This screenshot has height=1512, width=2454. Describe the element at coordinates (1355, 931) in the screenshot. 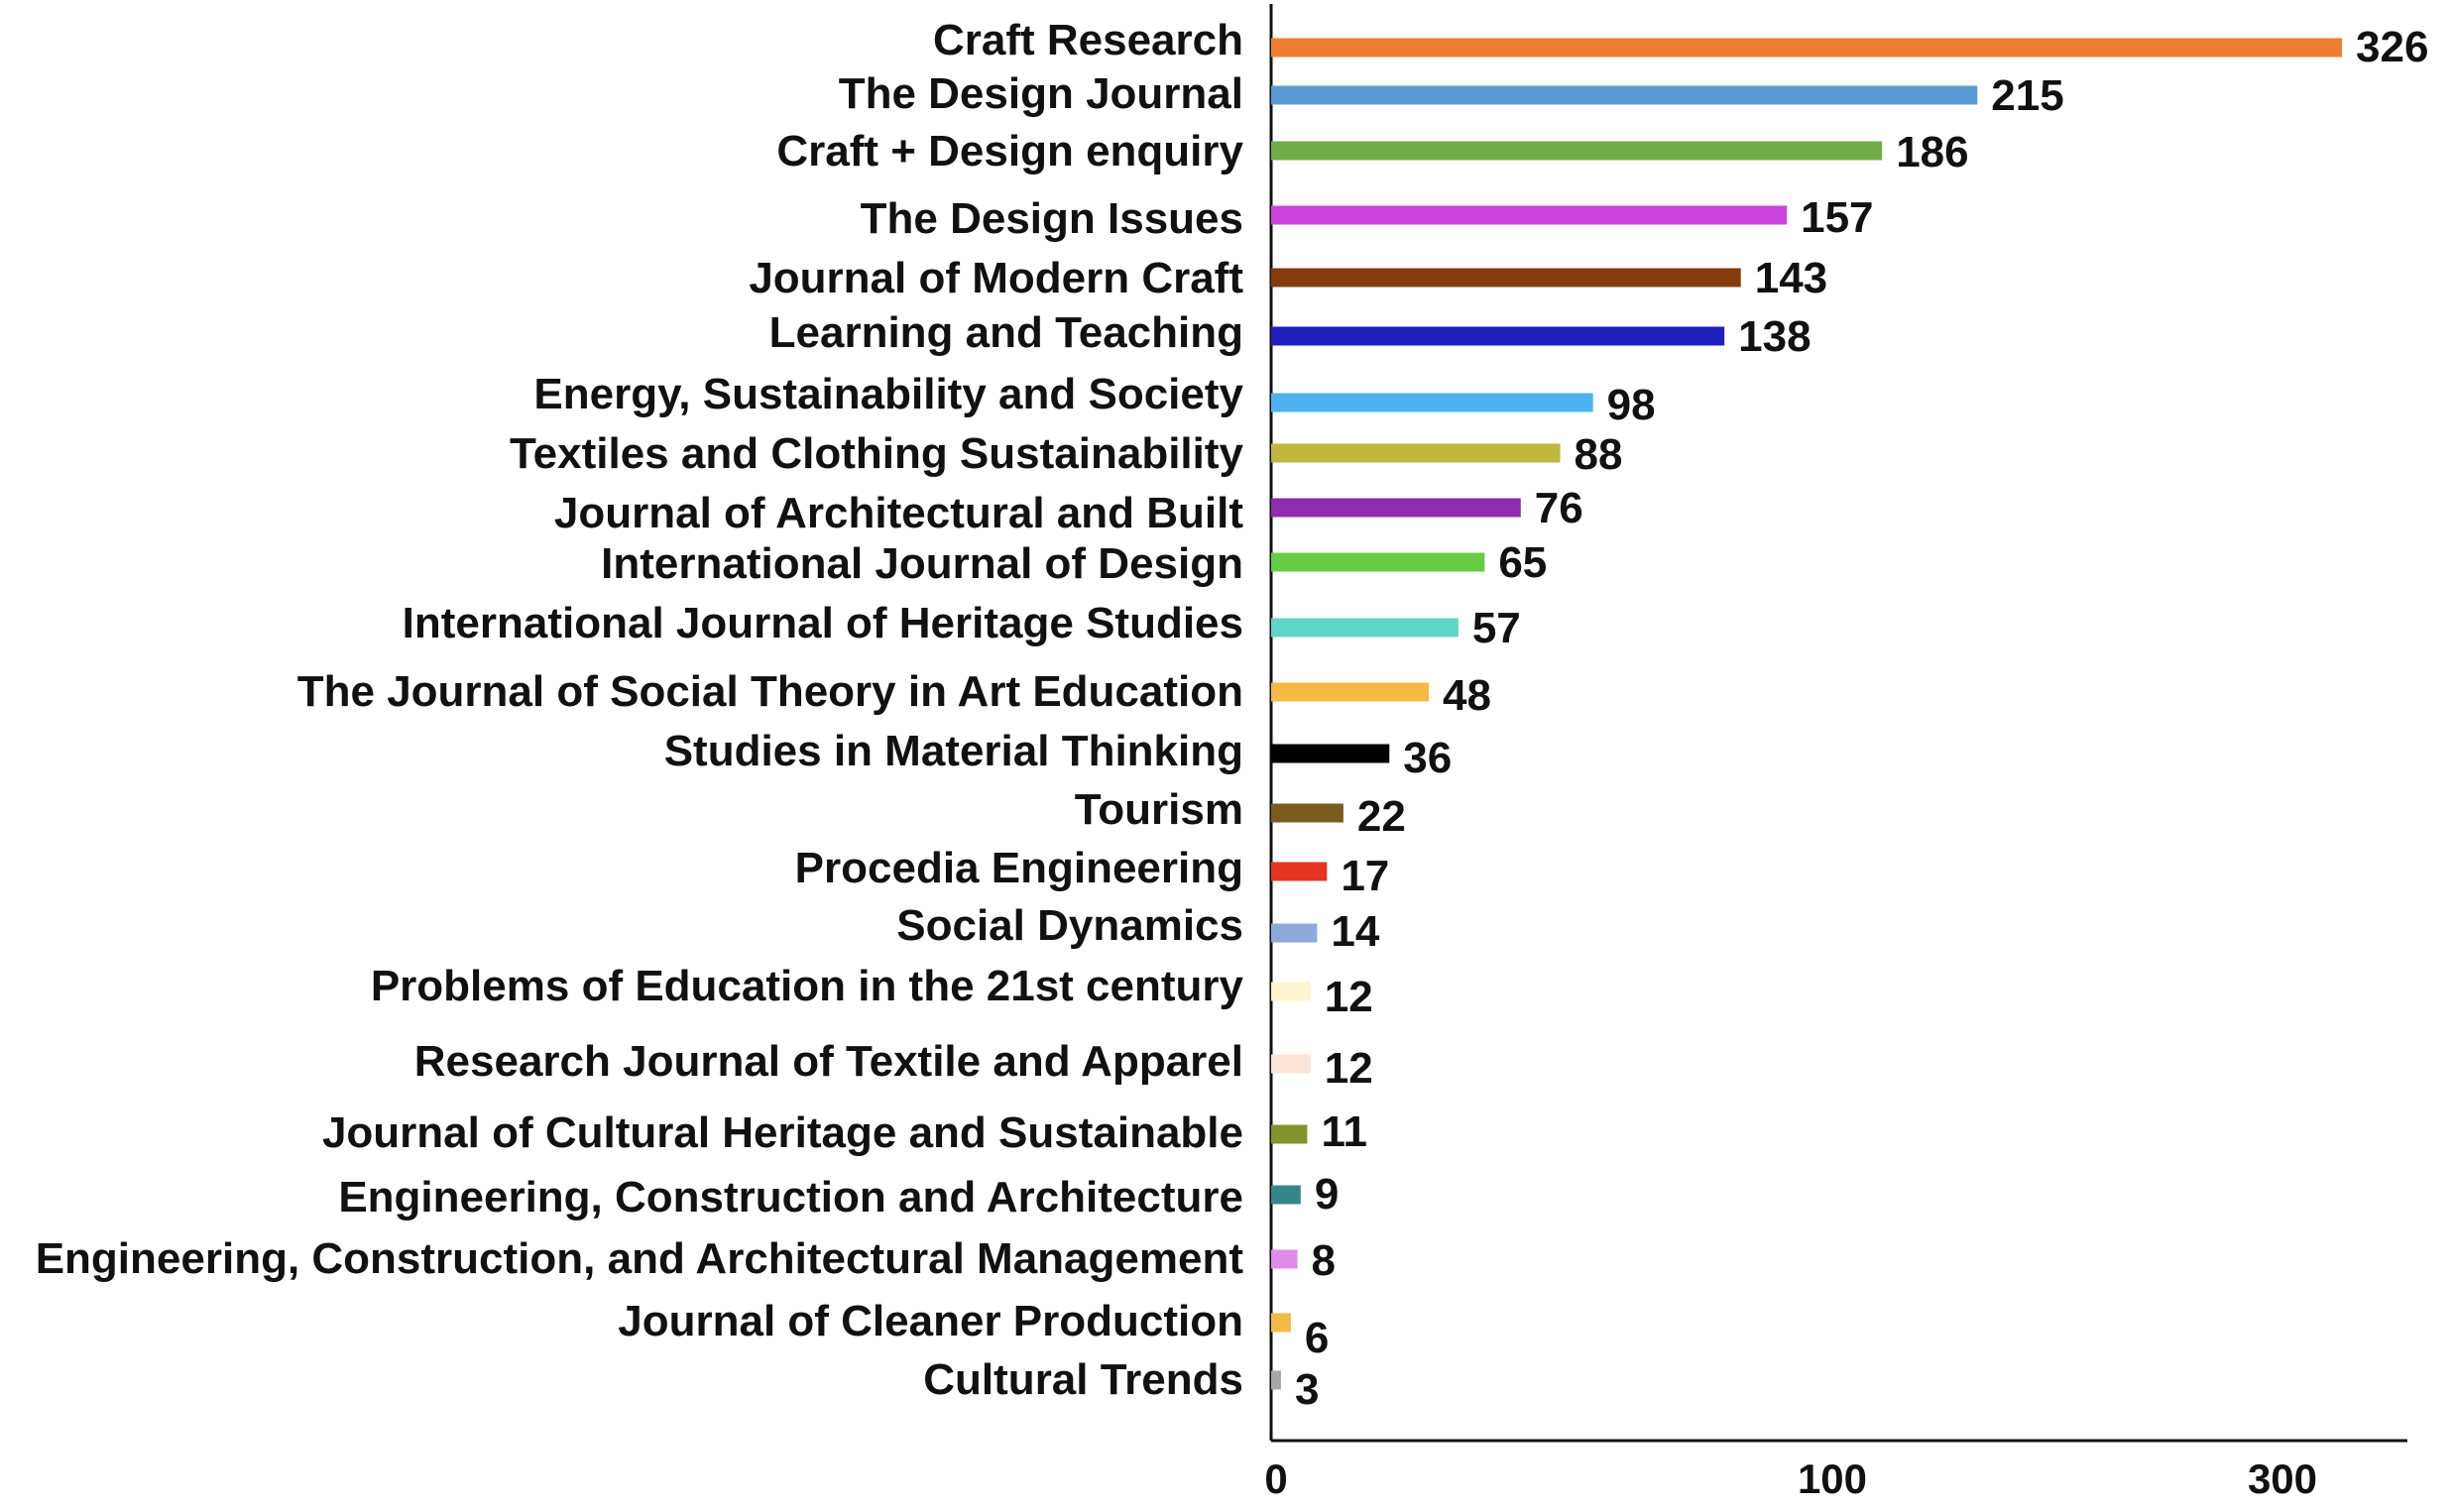

I see `data-label: 14` at that location.